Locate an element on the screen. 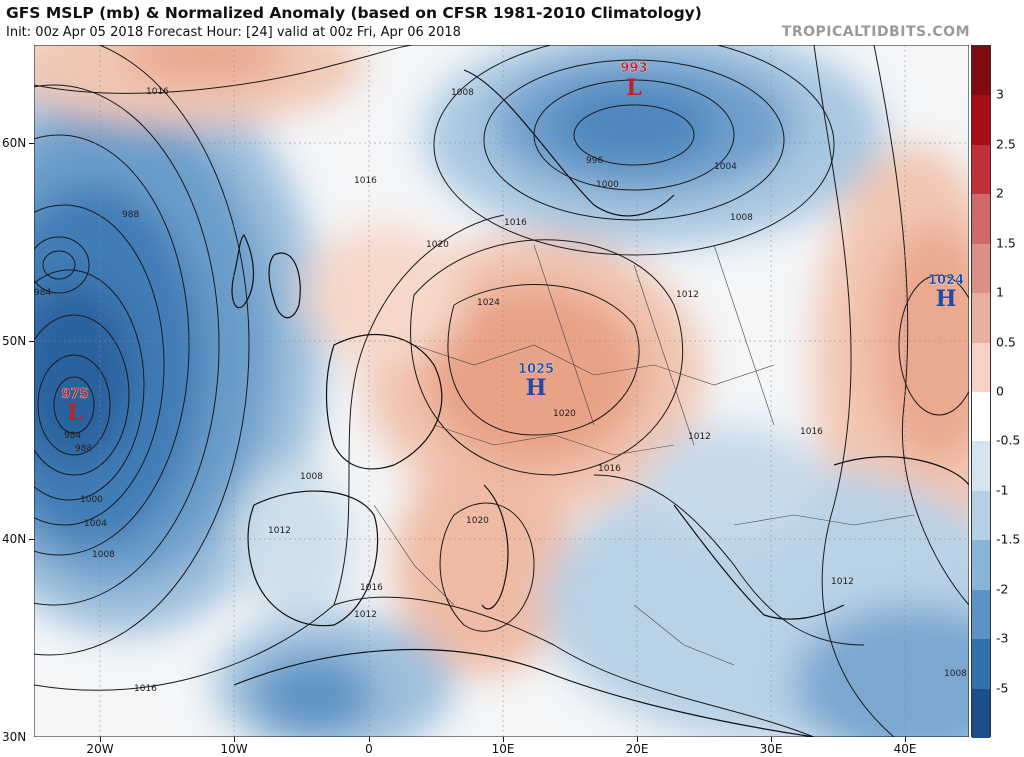 Image resolution: width=1024 pixels, height=757 pixels. colorbar-label: 0 is located at coordinates (1000, 391).